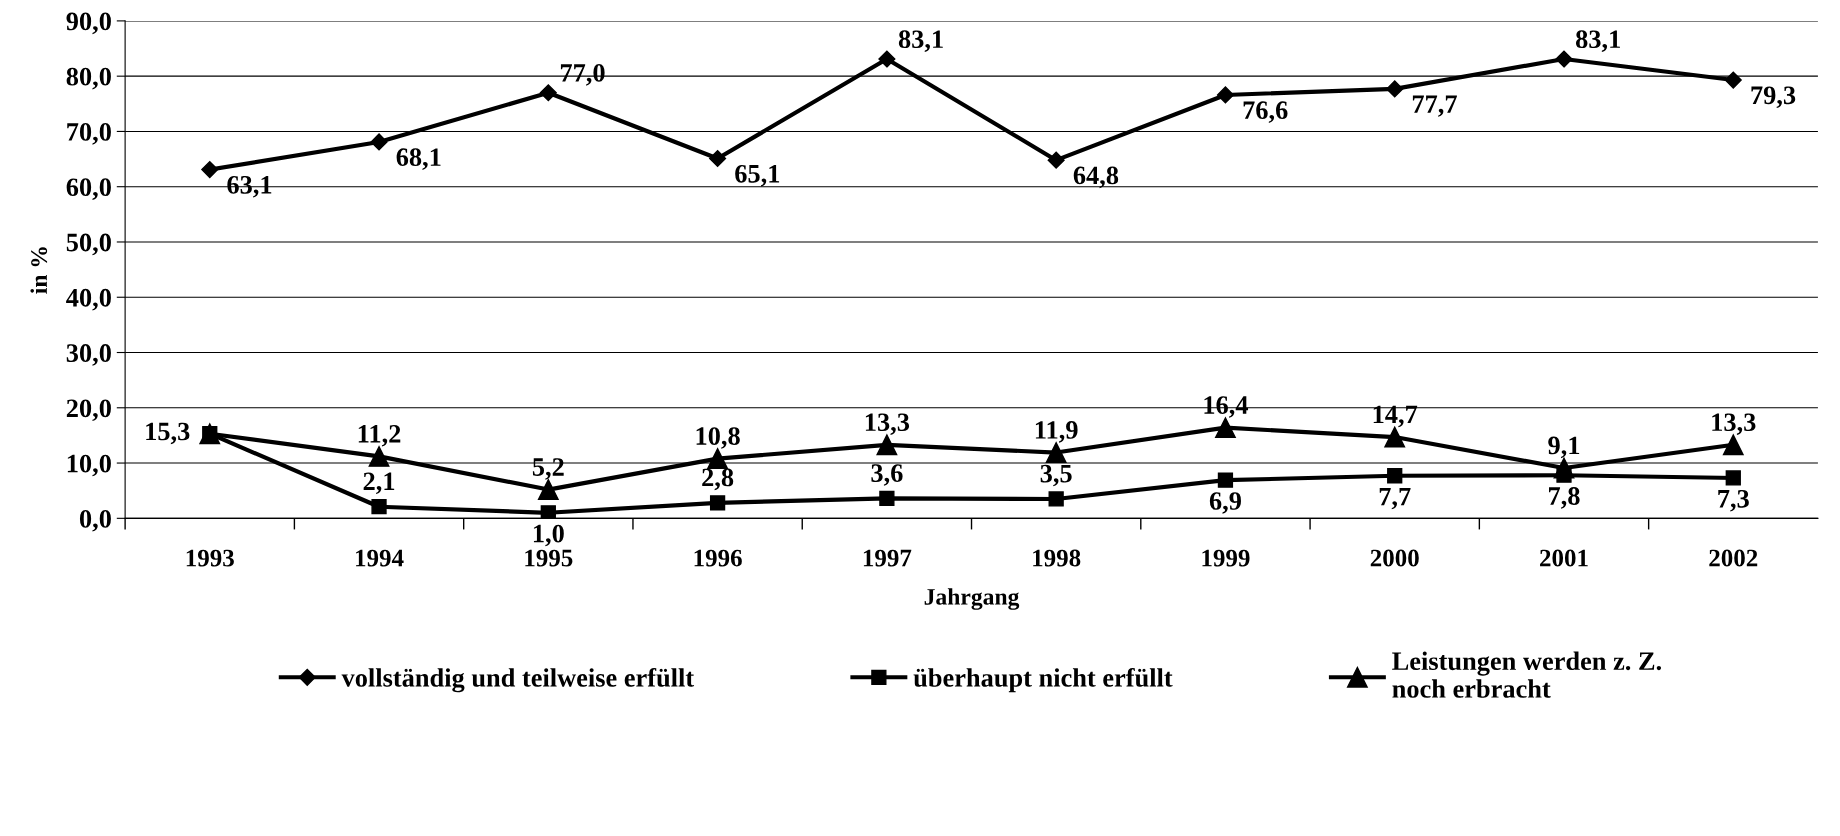 This screenshot has width=1840, height=836. Describe the element at coordinates (1226, 558) in the screenshot. I see `x-tick-label: 1999` at that location.